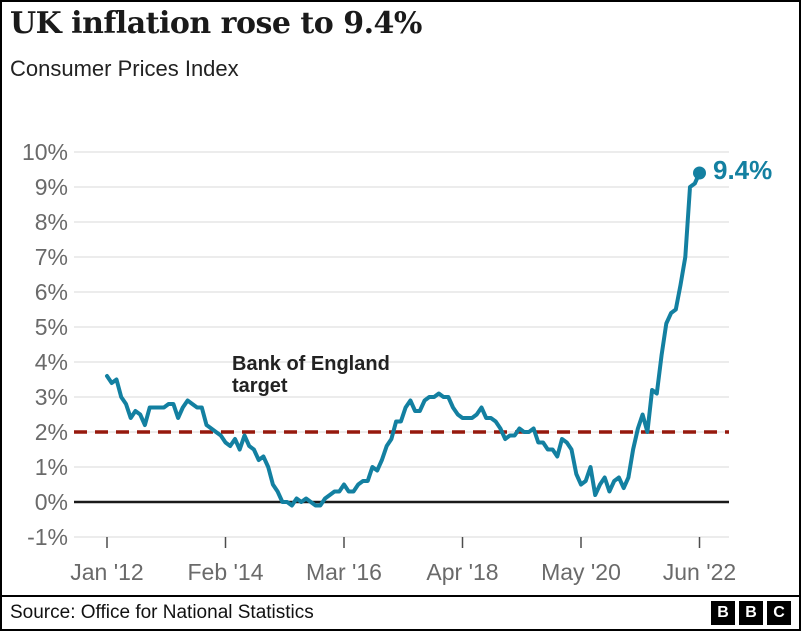 The height and width of the screenshot is (631, 801). I want to click on x-axis-tick-label: May '20, so click(581, 572).